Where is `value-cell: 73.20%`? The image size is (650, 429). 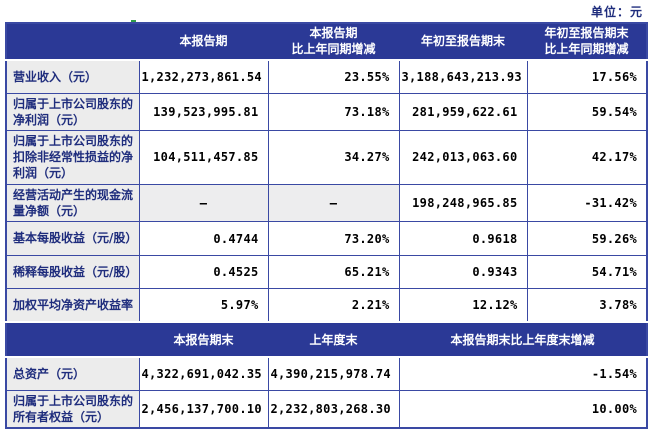 value-cell: 73.20% is located at coordinates (333, 238).